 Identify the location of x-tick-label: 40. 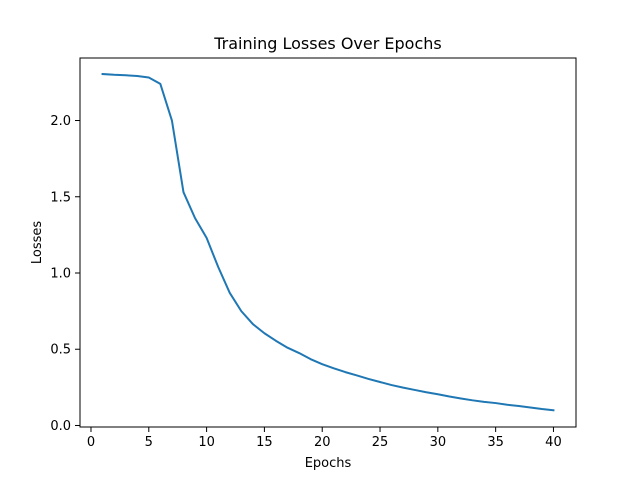
(553, 442).